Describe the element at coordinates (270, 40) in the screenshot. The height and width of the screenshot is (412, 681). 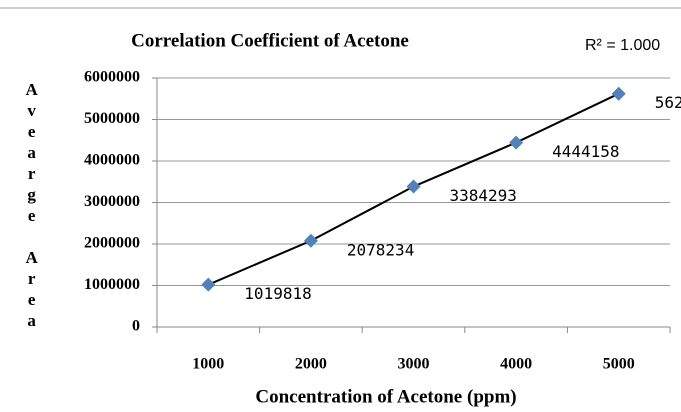
I see `chart-title: Correlation Coefficient of Acetone` at that location.